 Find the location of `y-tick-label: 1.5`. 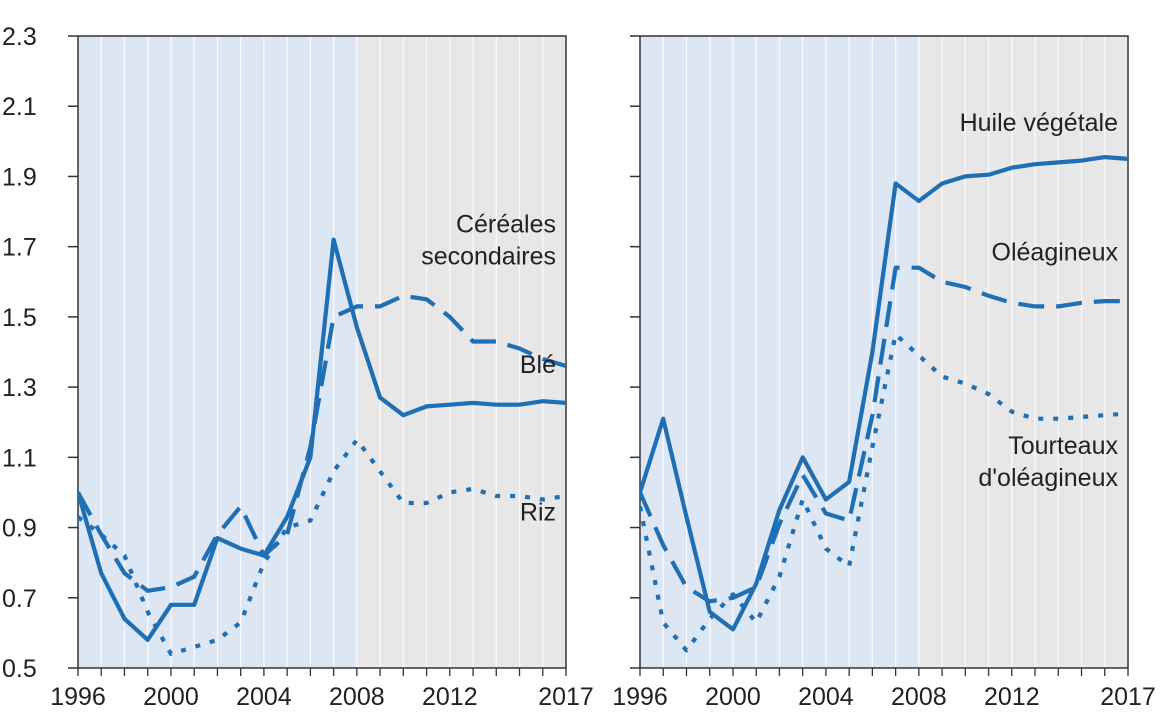

y-tick-label: 1.5 is located at coordinates (19, 318).